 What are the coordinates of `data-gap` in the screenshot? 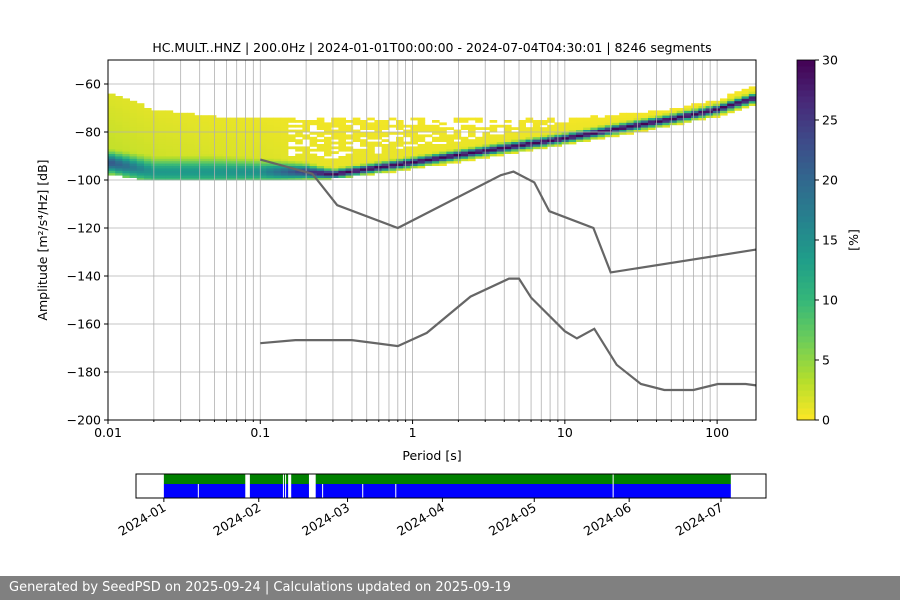 It's located at (312, 486).